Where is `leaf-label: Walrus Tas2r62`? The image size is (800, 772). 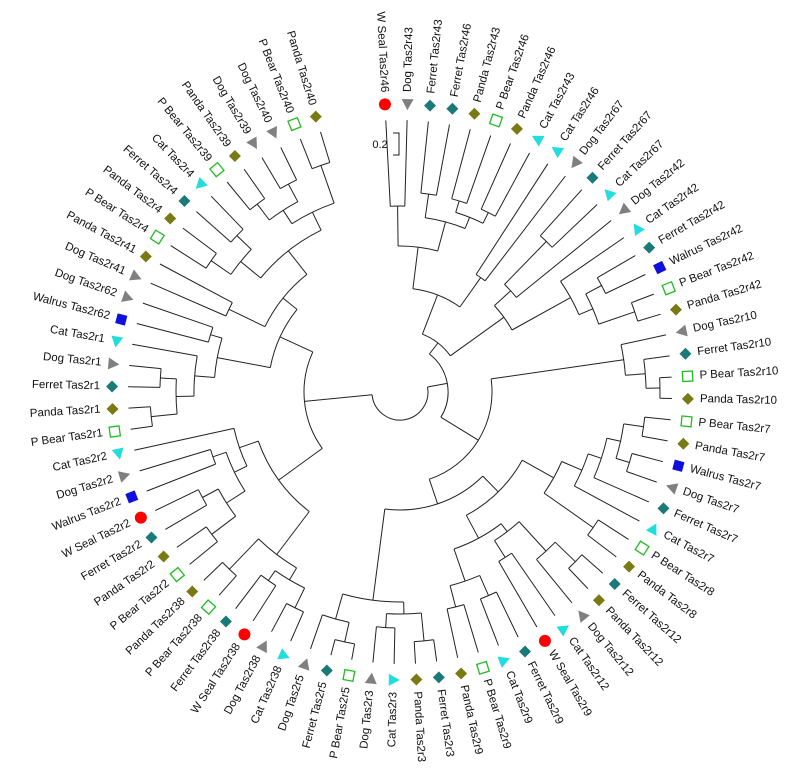 leaf-label: Walrus Tas2r62 is located at coordinates (71, 307).